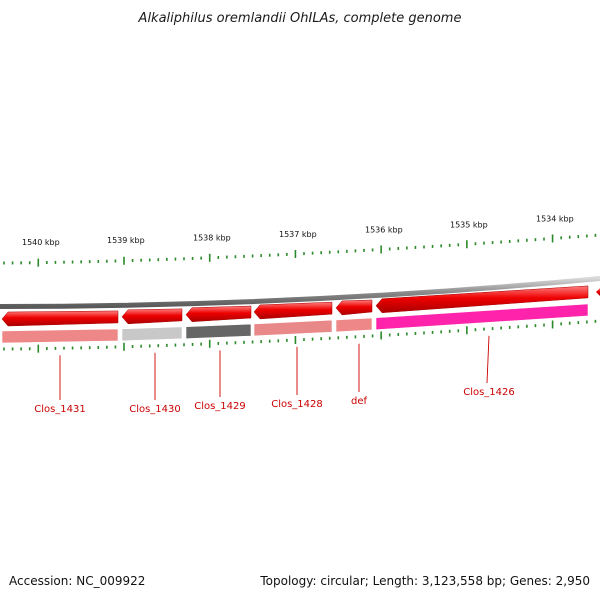 The height and width of the screenshot is (600, 600). What do you see at coordinates (359, 401) in the screenshot?
I see `gene-label: def` at bounding box center [359, 401].